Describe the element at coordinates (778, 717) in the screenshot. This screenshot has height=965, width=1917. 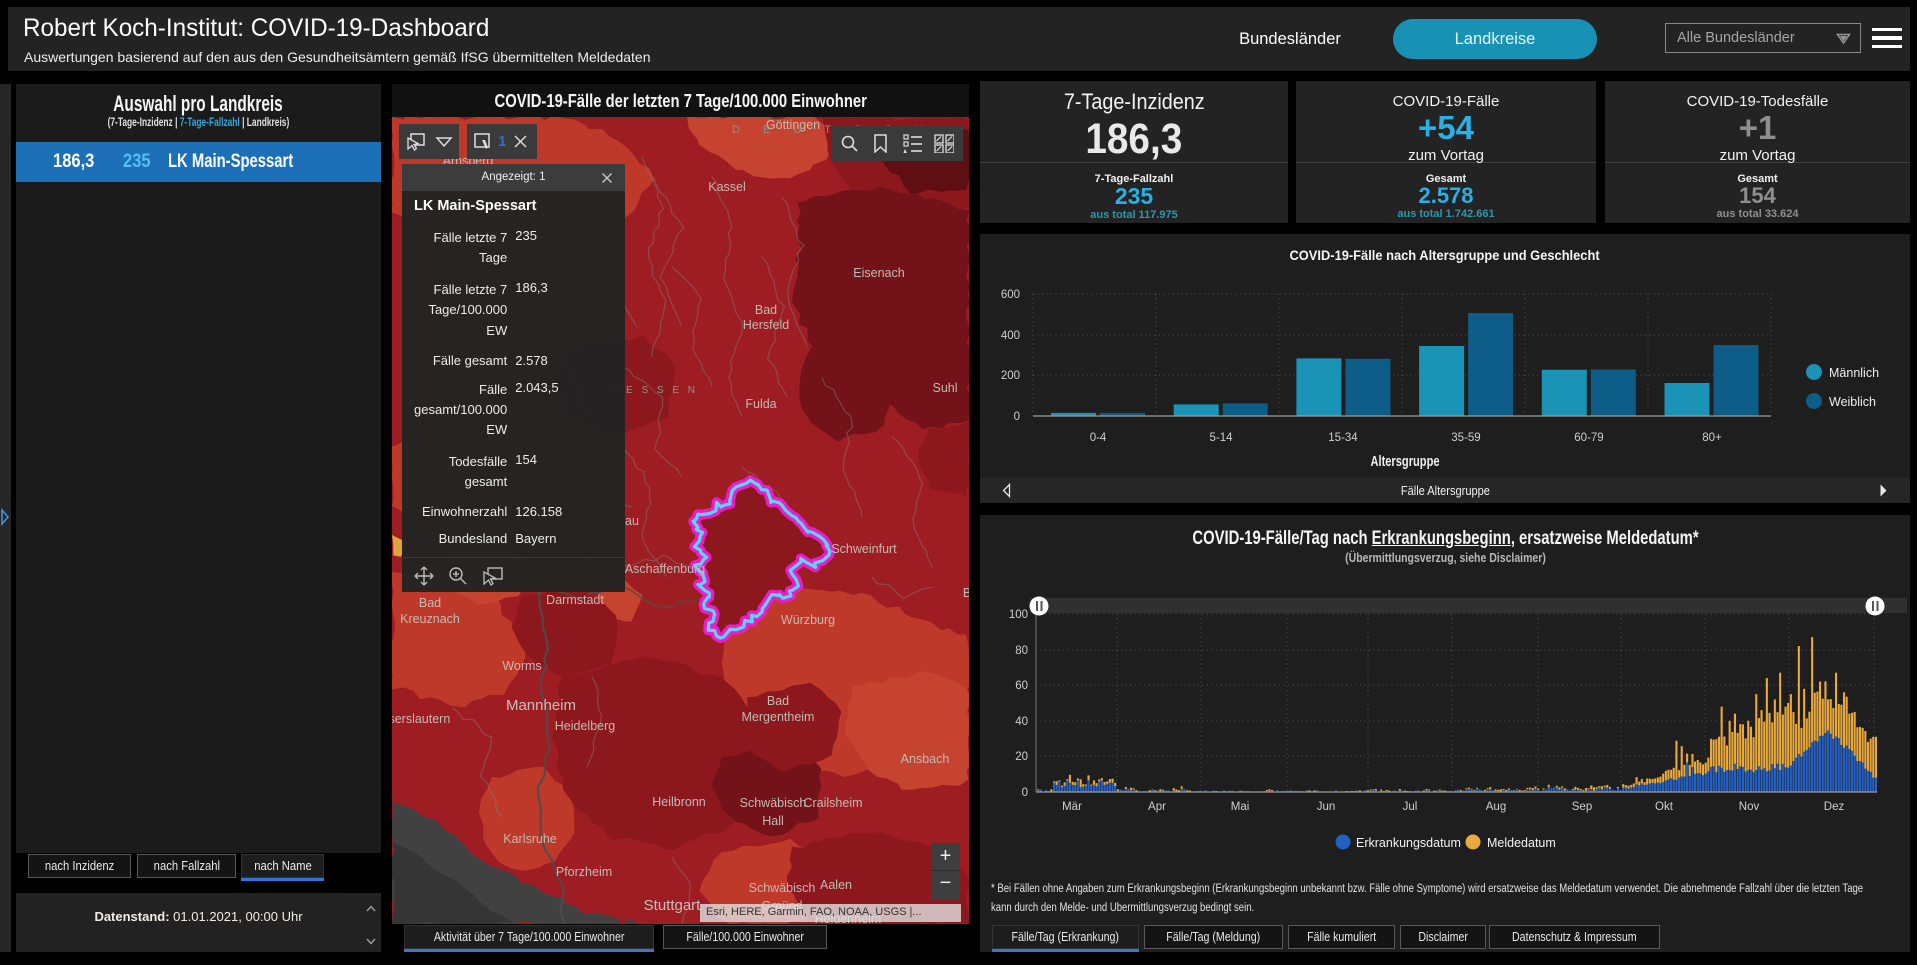
I see `svg-text: Mergentheim` at that location.